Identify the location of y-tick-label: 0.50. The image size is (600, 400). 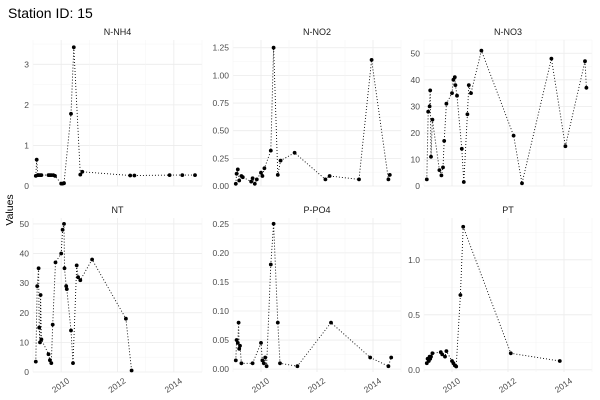
(220, 131).